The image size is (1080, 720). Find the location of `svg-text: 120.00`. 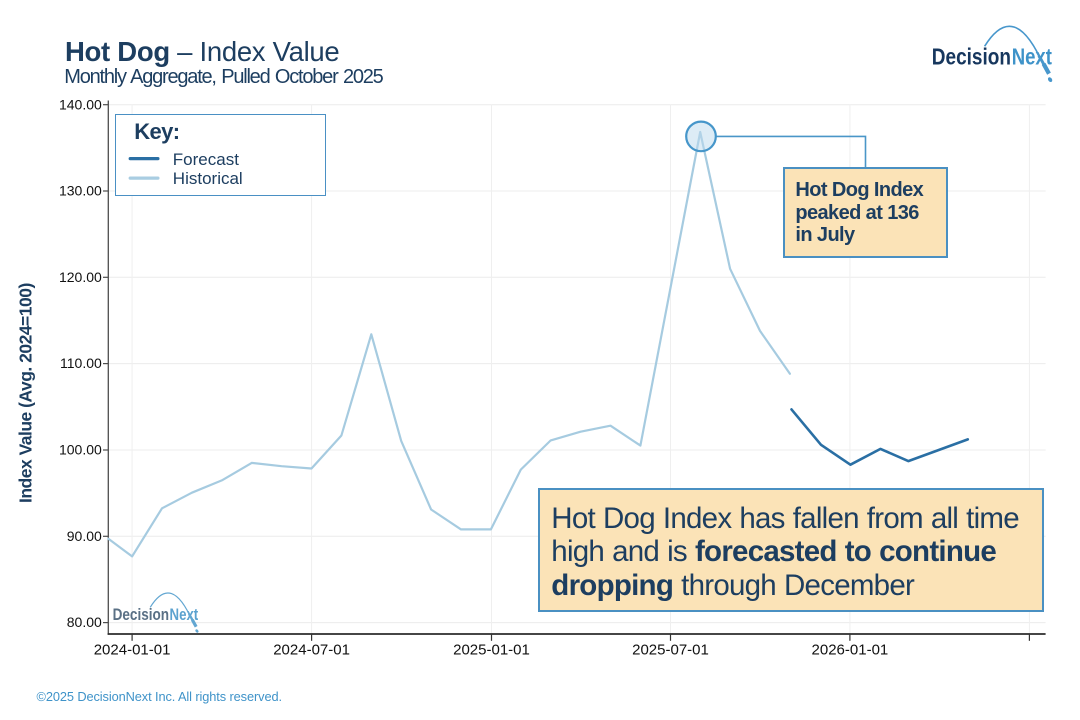

svg-text: 120.00 is located at coordinates (80, 277).